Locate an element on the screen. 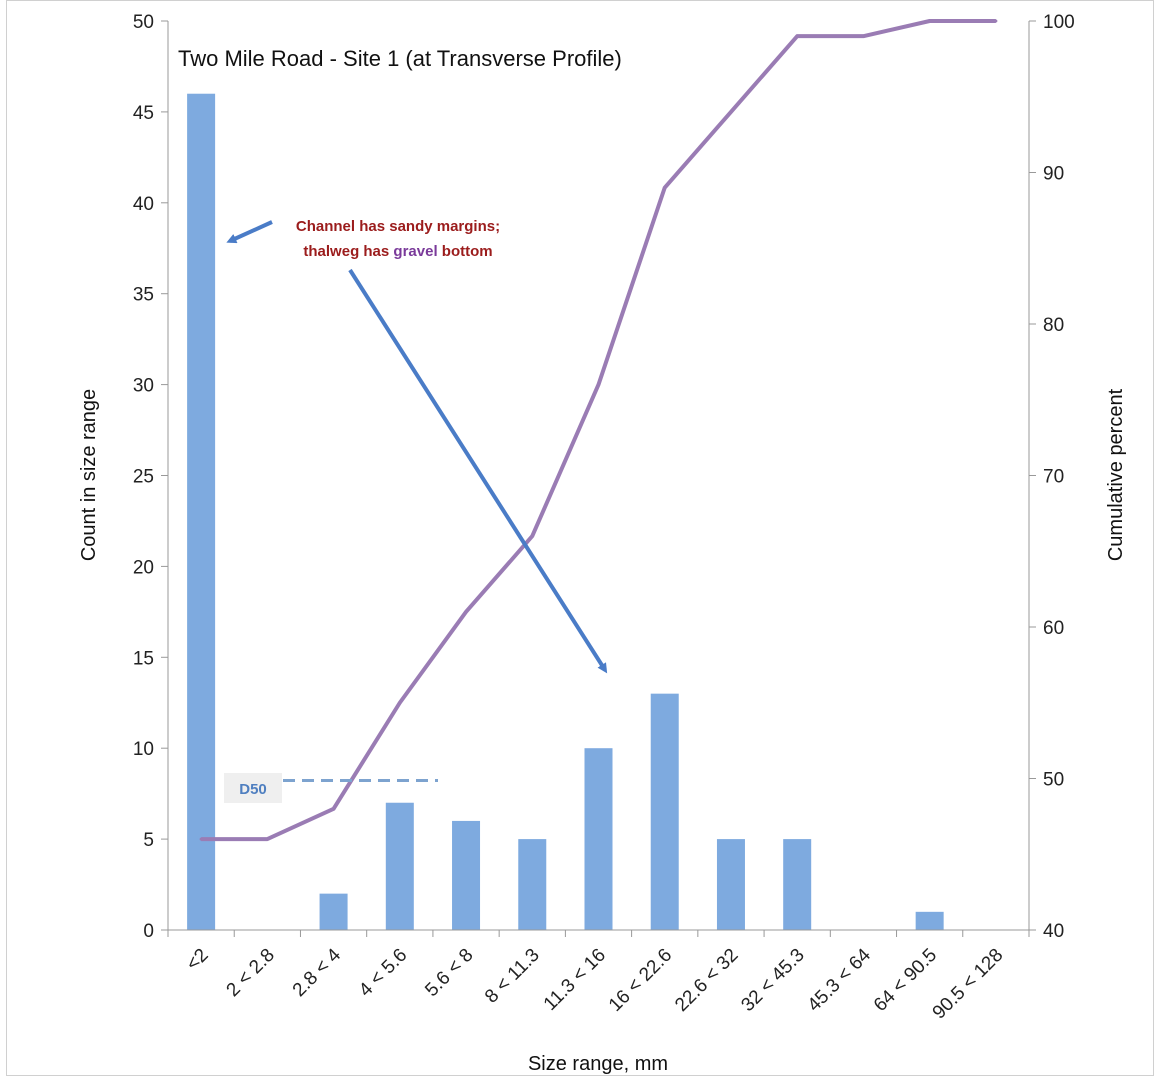 This screenshot has height=1078, width=1156. y-tick-label: 50 is located at coordinates (143, 22).